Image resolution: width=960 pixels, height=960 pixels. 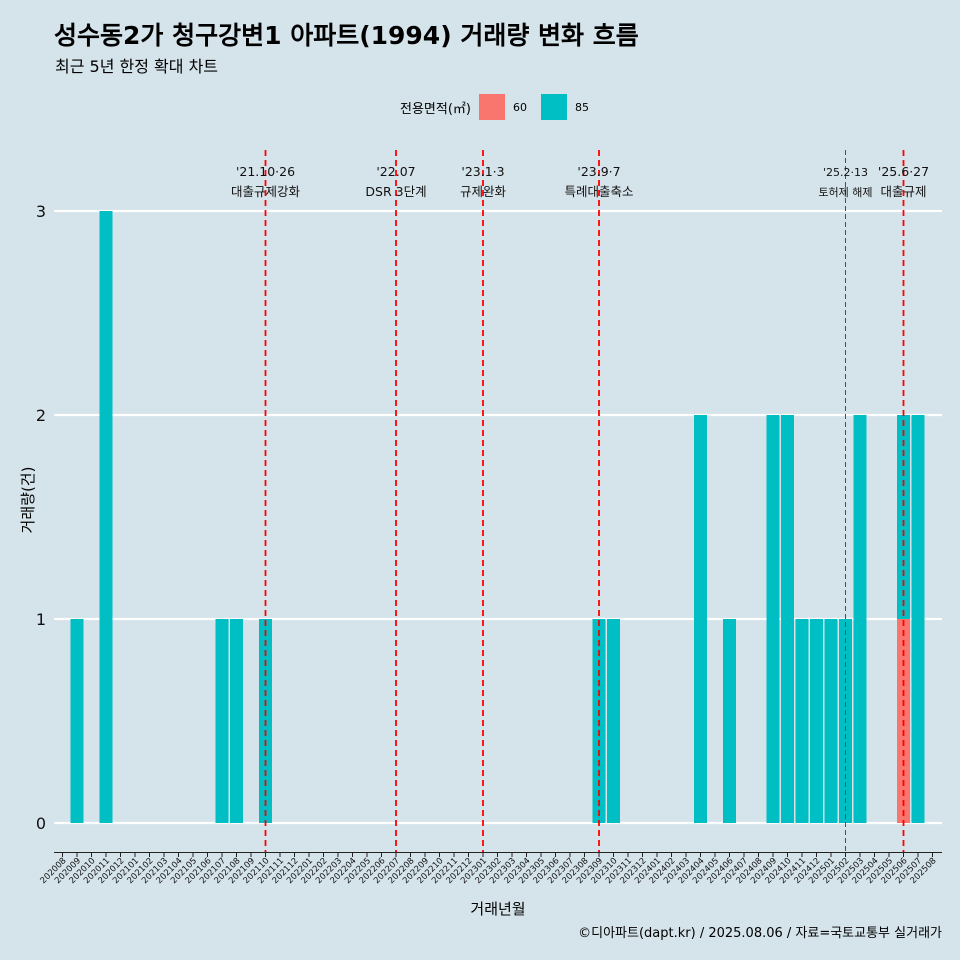 What do you see at coordinates (265, 171) in the screenshot?
I see `event-date-label: '21.10·26` at bounding box center [265, 171].